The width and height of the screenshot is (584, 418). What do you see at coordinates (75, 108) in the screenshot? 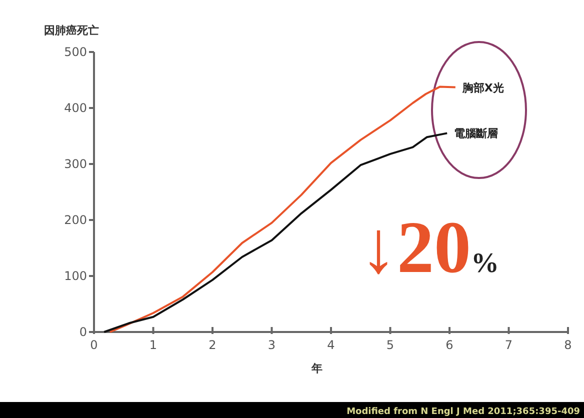
I see `y-tick-label: 400` at bounding box center [75, 108].